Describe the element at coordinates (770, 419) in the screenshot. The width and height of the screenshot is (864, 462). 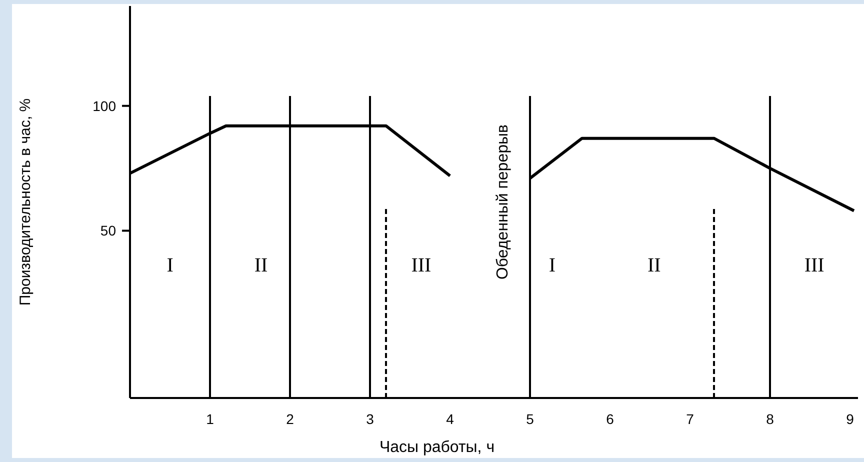
I see `x-tick-label: 8` at that location.